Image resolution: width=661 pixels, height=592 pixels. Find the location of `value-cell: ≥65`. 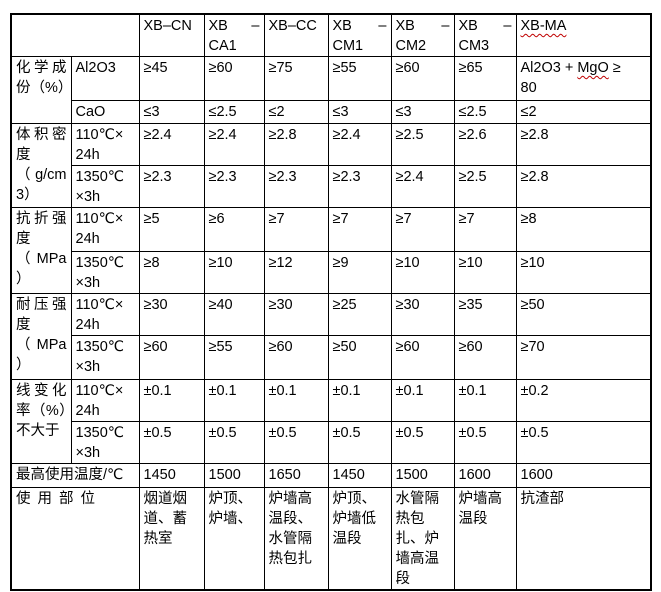

value-cell: ≥65 is located at coordinates (485, 78).